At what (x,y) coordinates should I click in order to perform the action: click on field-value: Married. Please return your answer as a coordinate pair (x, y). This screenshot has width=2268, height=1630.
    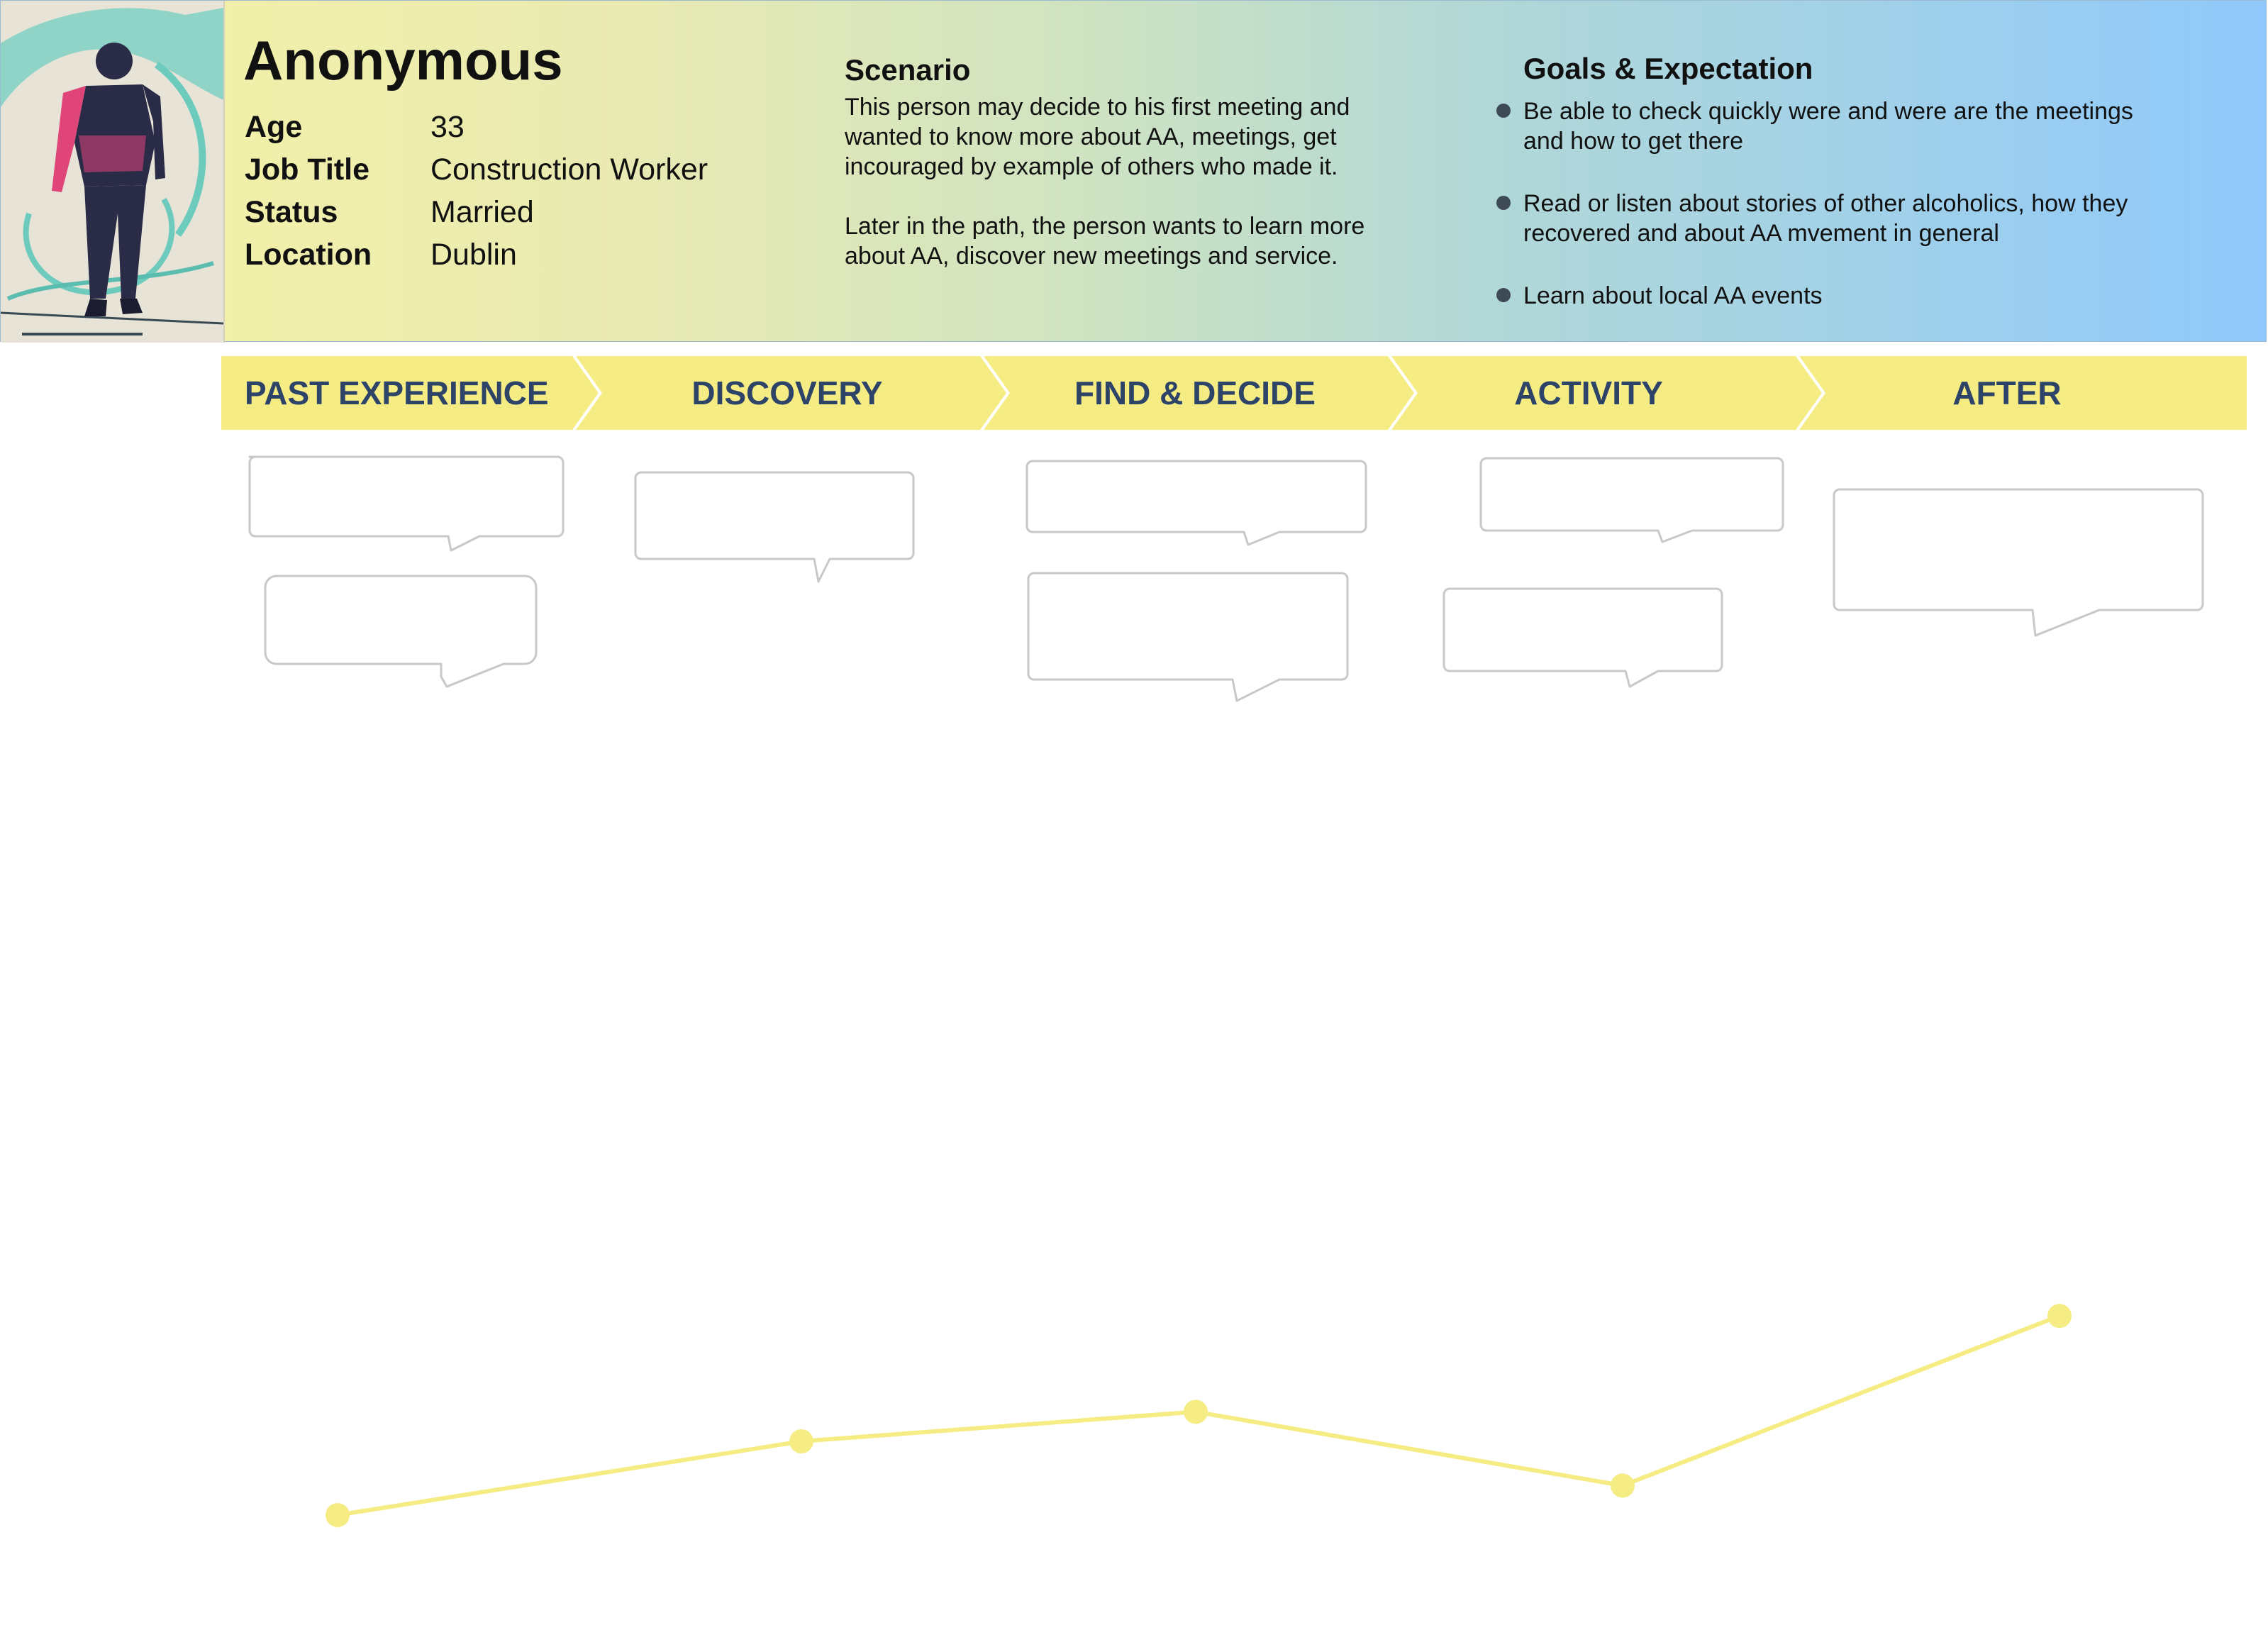
    Looking at the image, I should click on (482, 212).